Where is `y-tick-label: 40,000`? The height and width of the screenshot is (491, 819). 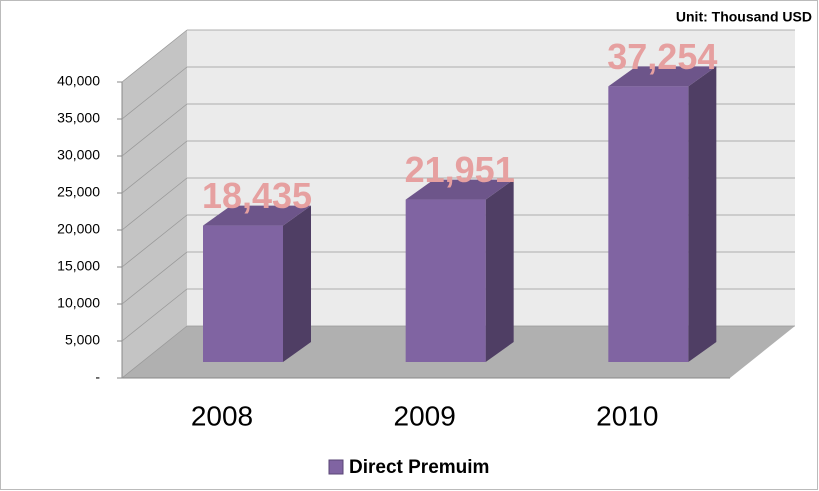
y-tick-label: 40,000 is located at coordinates (78, 81).